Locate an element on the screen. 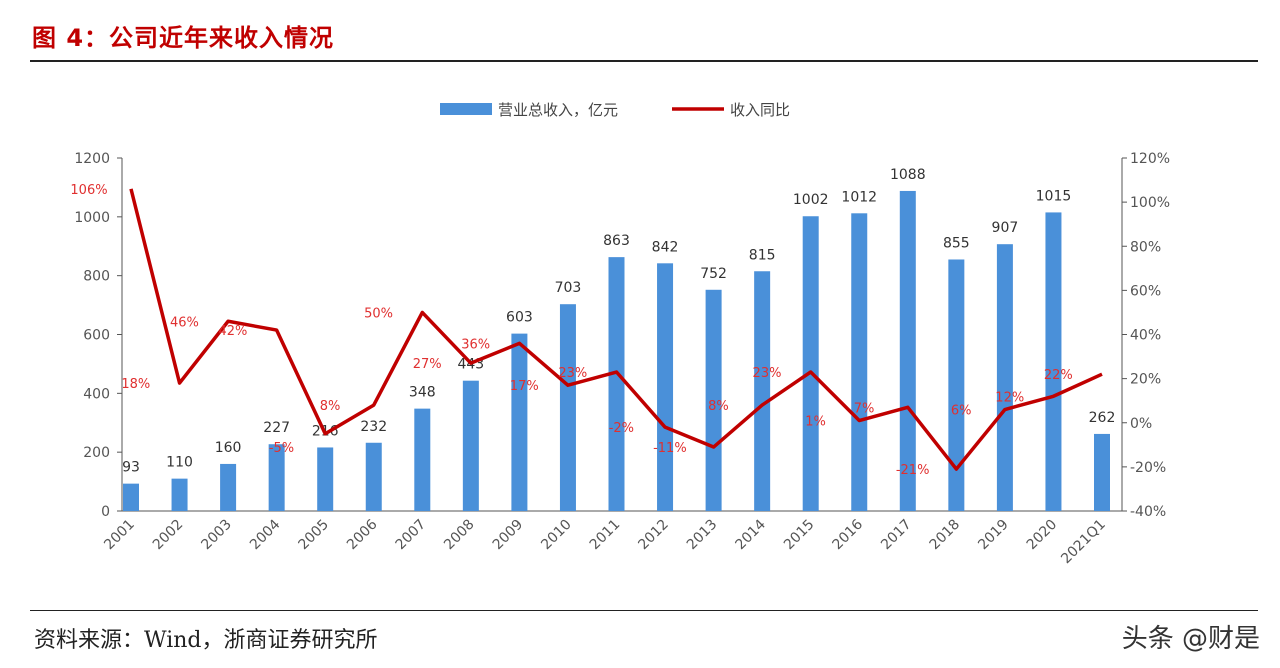 This screenshot has height=668, width=1280. growth-value-label: 106% is located at coordinates (88, 190).